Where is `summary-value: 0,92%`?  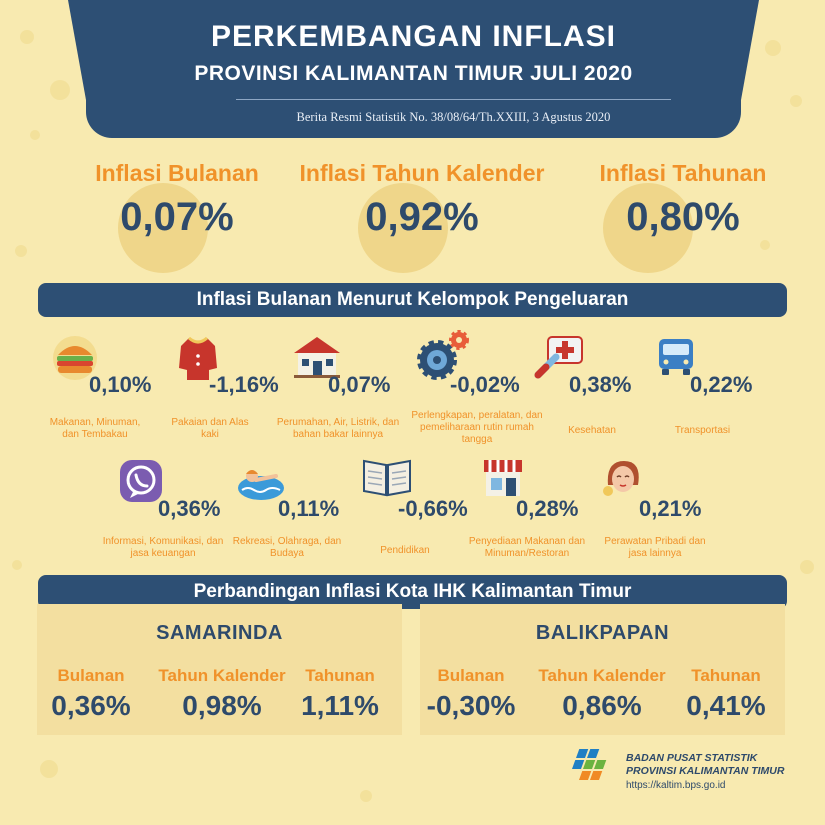 summary-value: 0,92% is located at coordinates (422, 217).